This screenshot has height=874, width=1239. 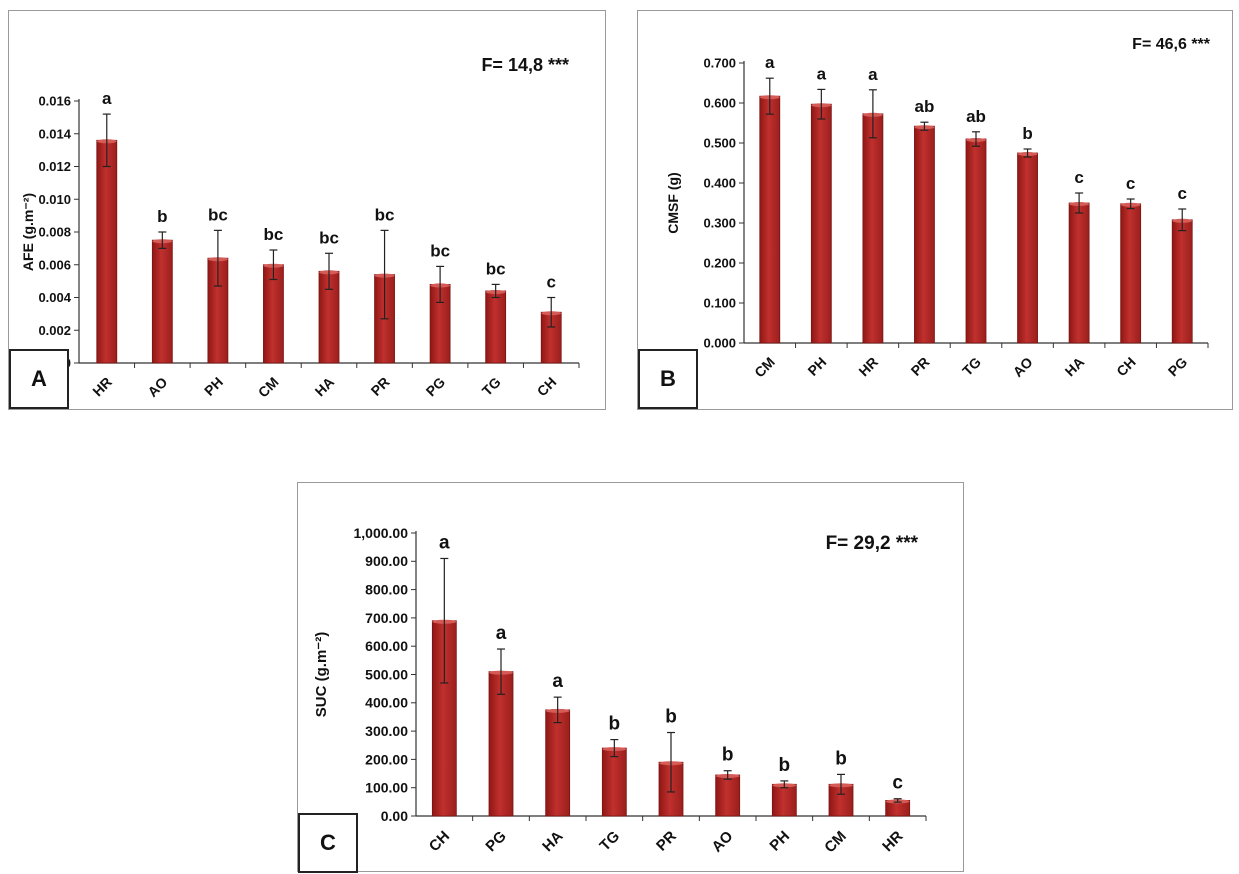 What do you see at coordinates (439, 841) in the screenshot?
I see `x-tick-label: CH` at bounding box center [439, 841].